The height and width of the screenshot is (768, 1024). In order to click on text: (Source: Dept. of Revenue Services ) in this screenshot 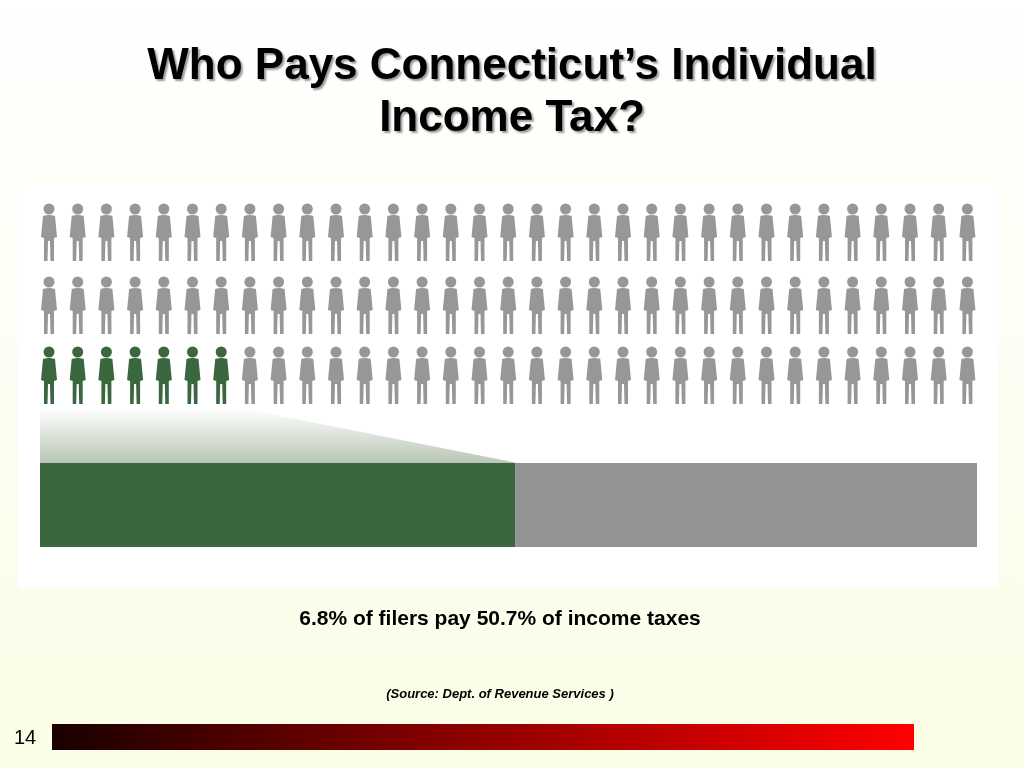, I will do `click(500, 693)`.